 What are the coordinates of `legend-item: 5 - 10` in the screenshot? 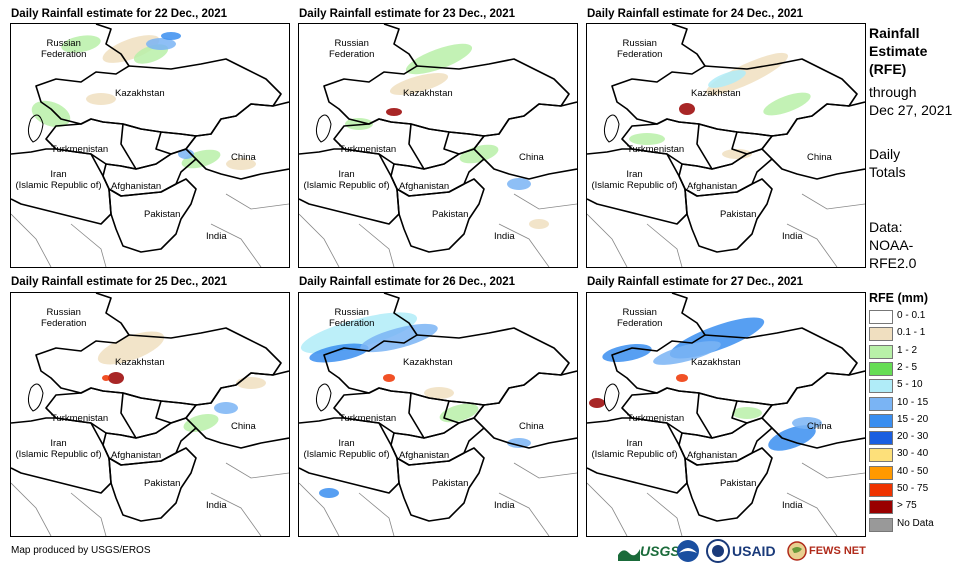 It's located at (916, 386).